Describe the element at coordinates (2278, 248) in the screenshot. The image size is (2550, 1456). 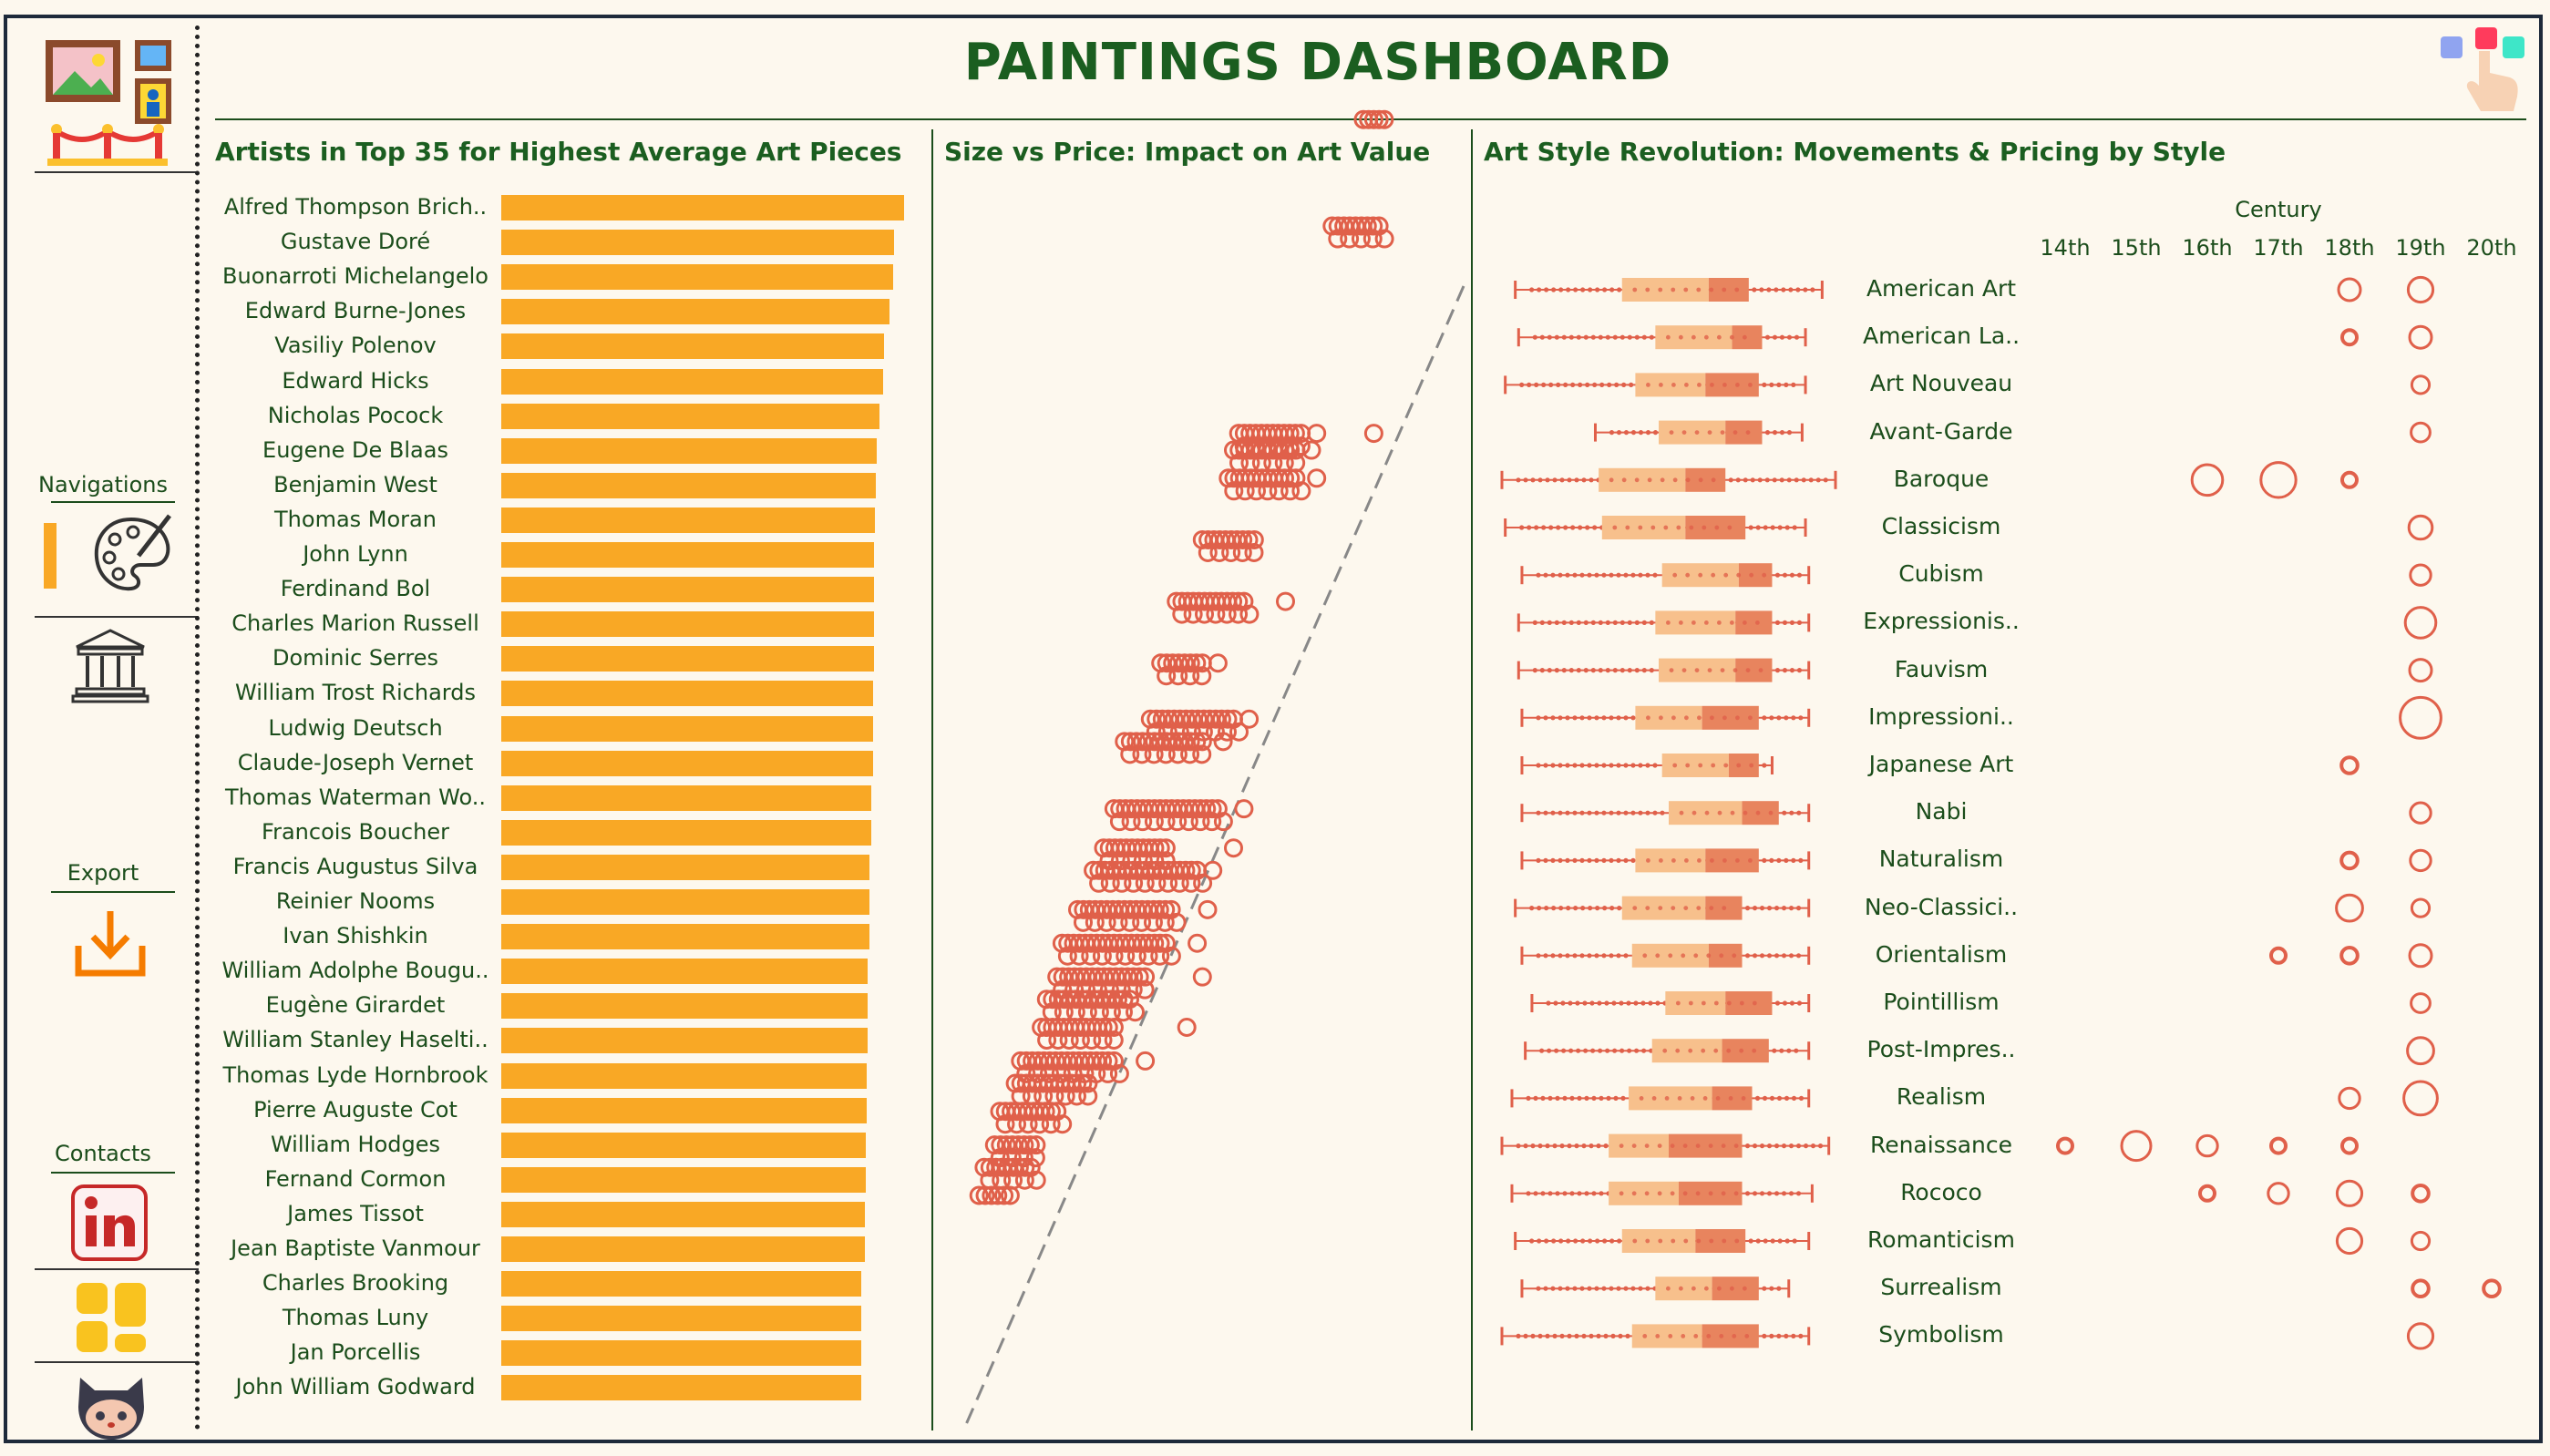
I see `century-label: 17th` at that location.